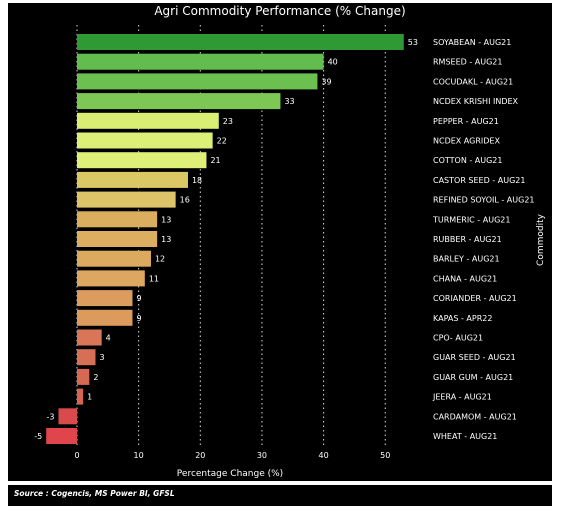  What do you see at coordinates (467, 239) in the screenshot?
I see `category-label: RUBBER - AUG21` at bounding box center [467, 239].